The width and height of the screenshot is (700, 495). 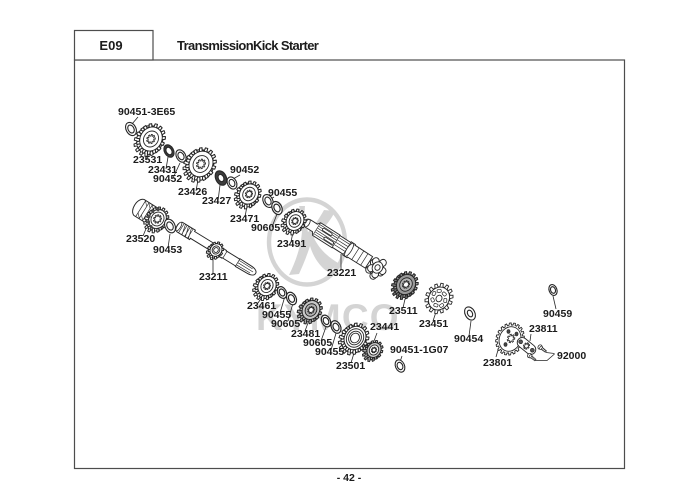 What do you see at coordinates (167, 250) in the screenshot?
I see `svg-text: 90453` at bounding box center [167, 250].